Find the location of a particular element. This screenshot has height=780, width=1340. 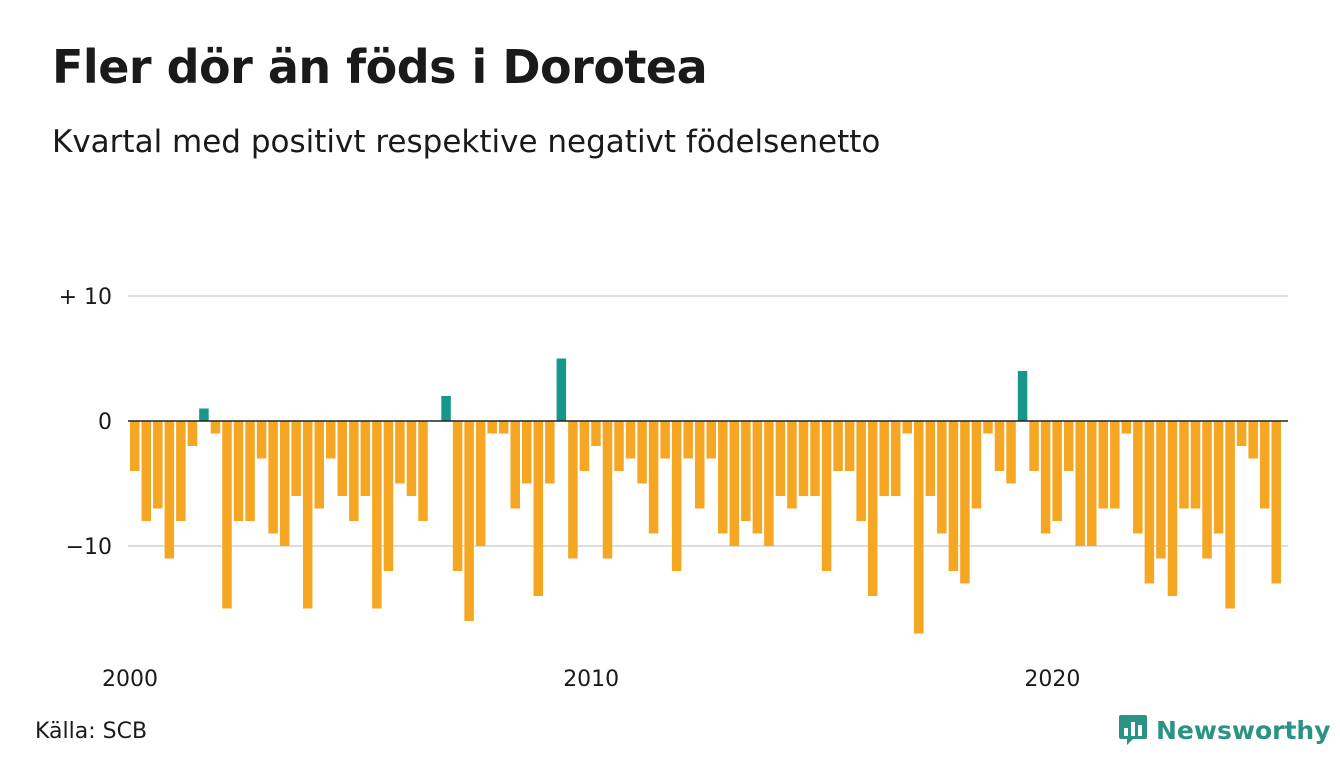

x-tick-label: 2000 is located at coordinates (130, 679).